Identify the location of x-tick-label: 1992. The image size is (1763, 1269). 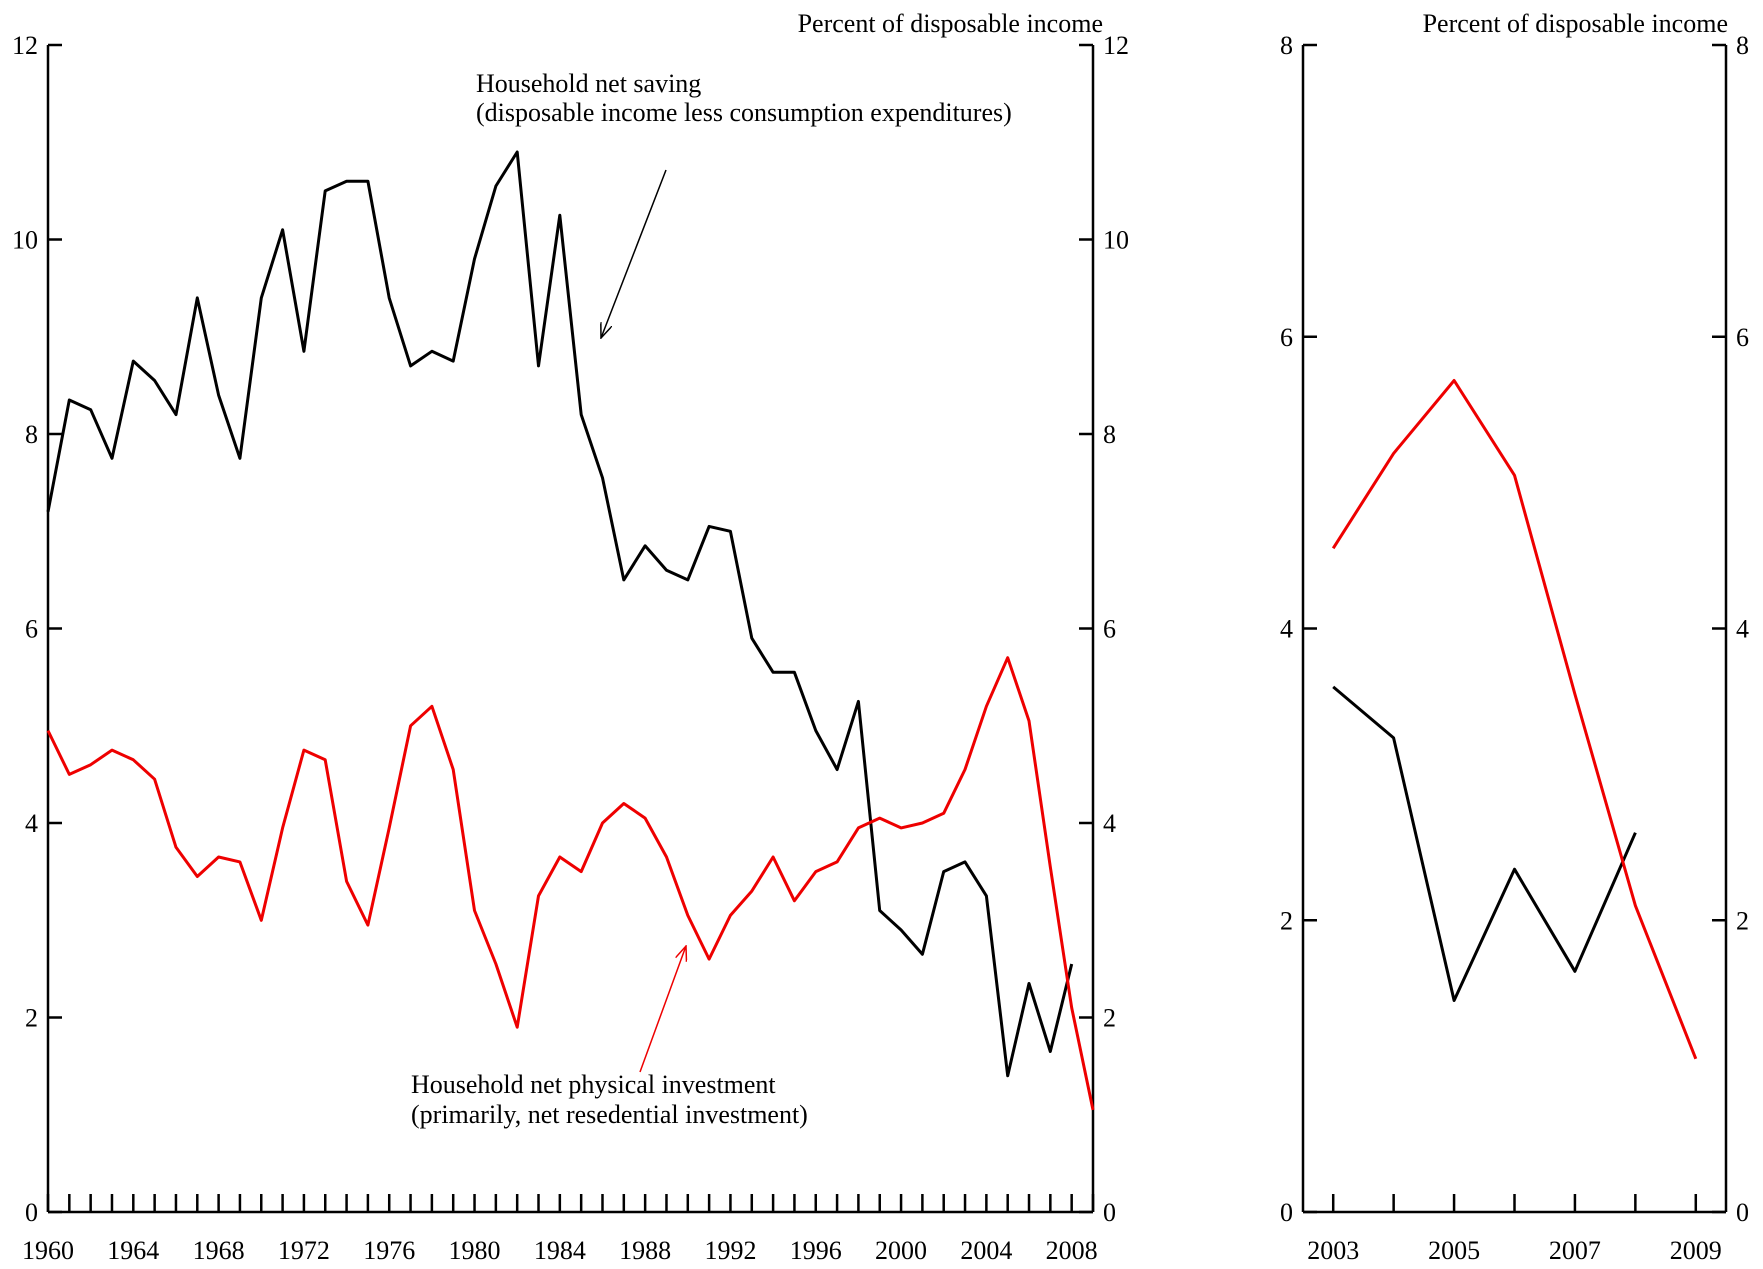
(730, 1250).